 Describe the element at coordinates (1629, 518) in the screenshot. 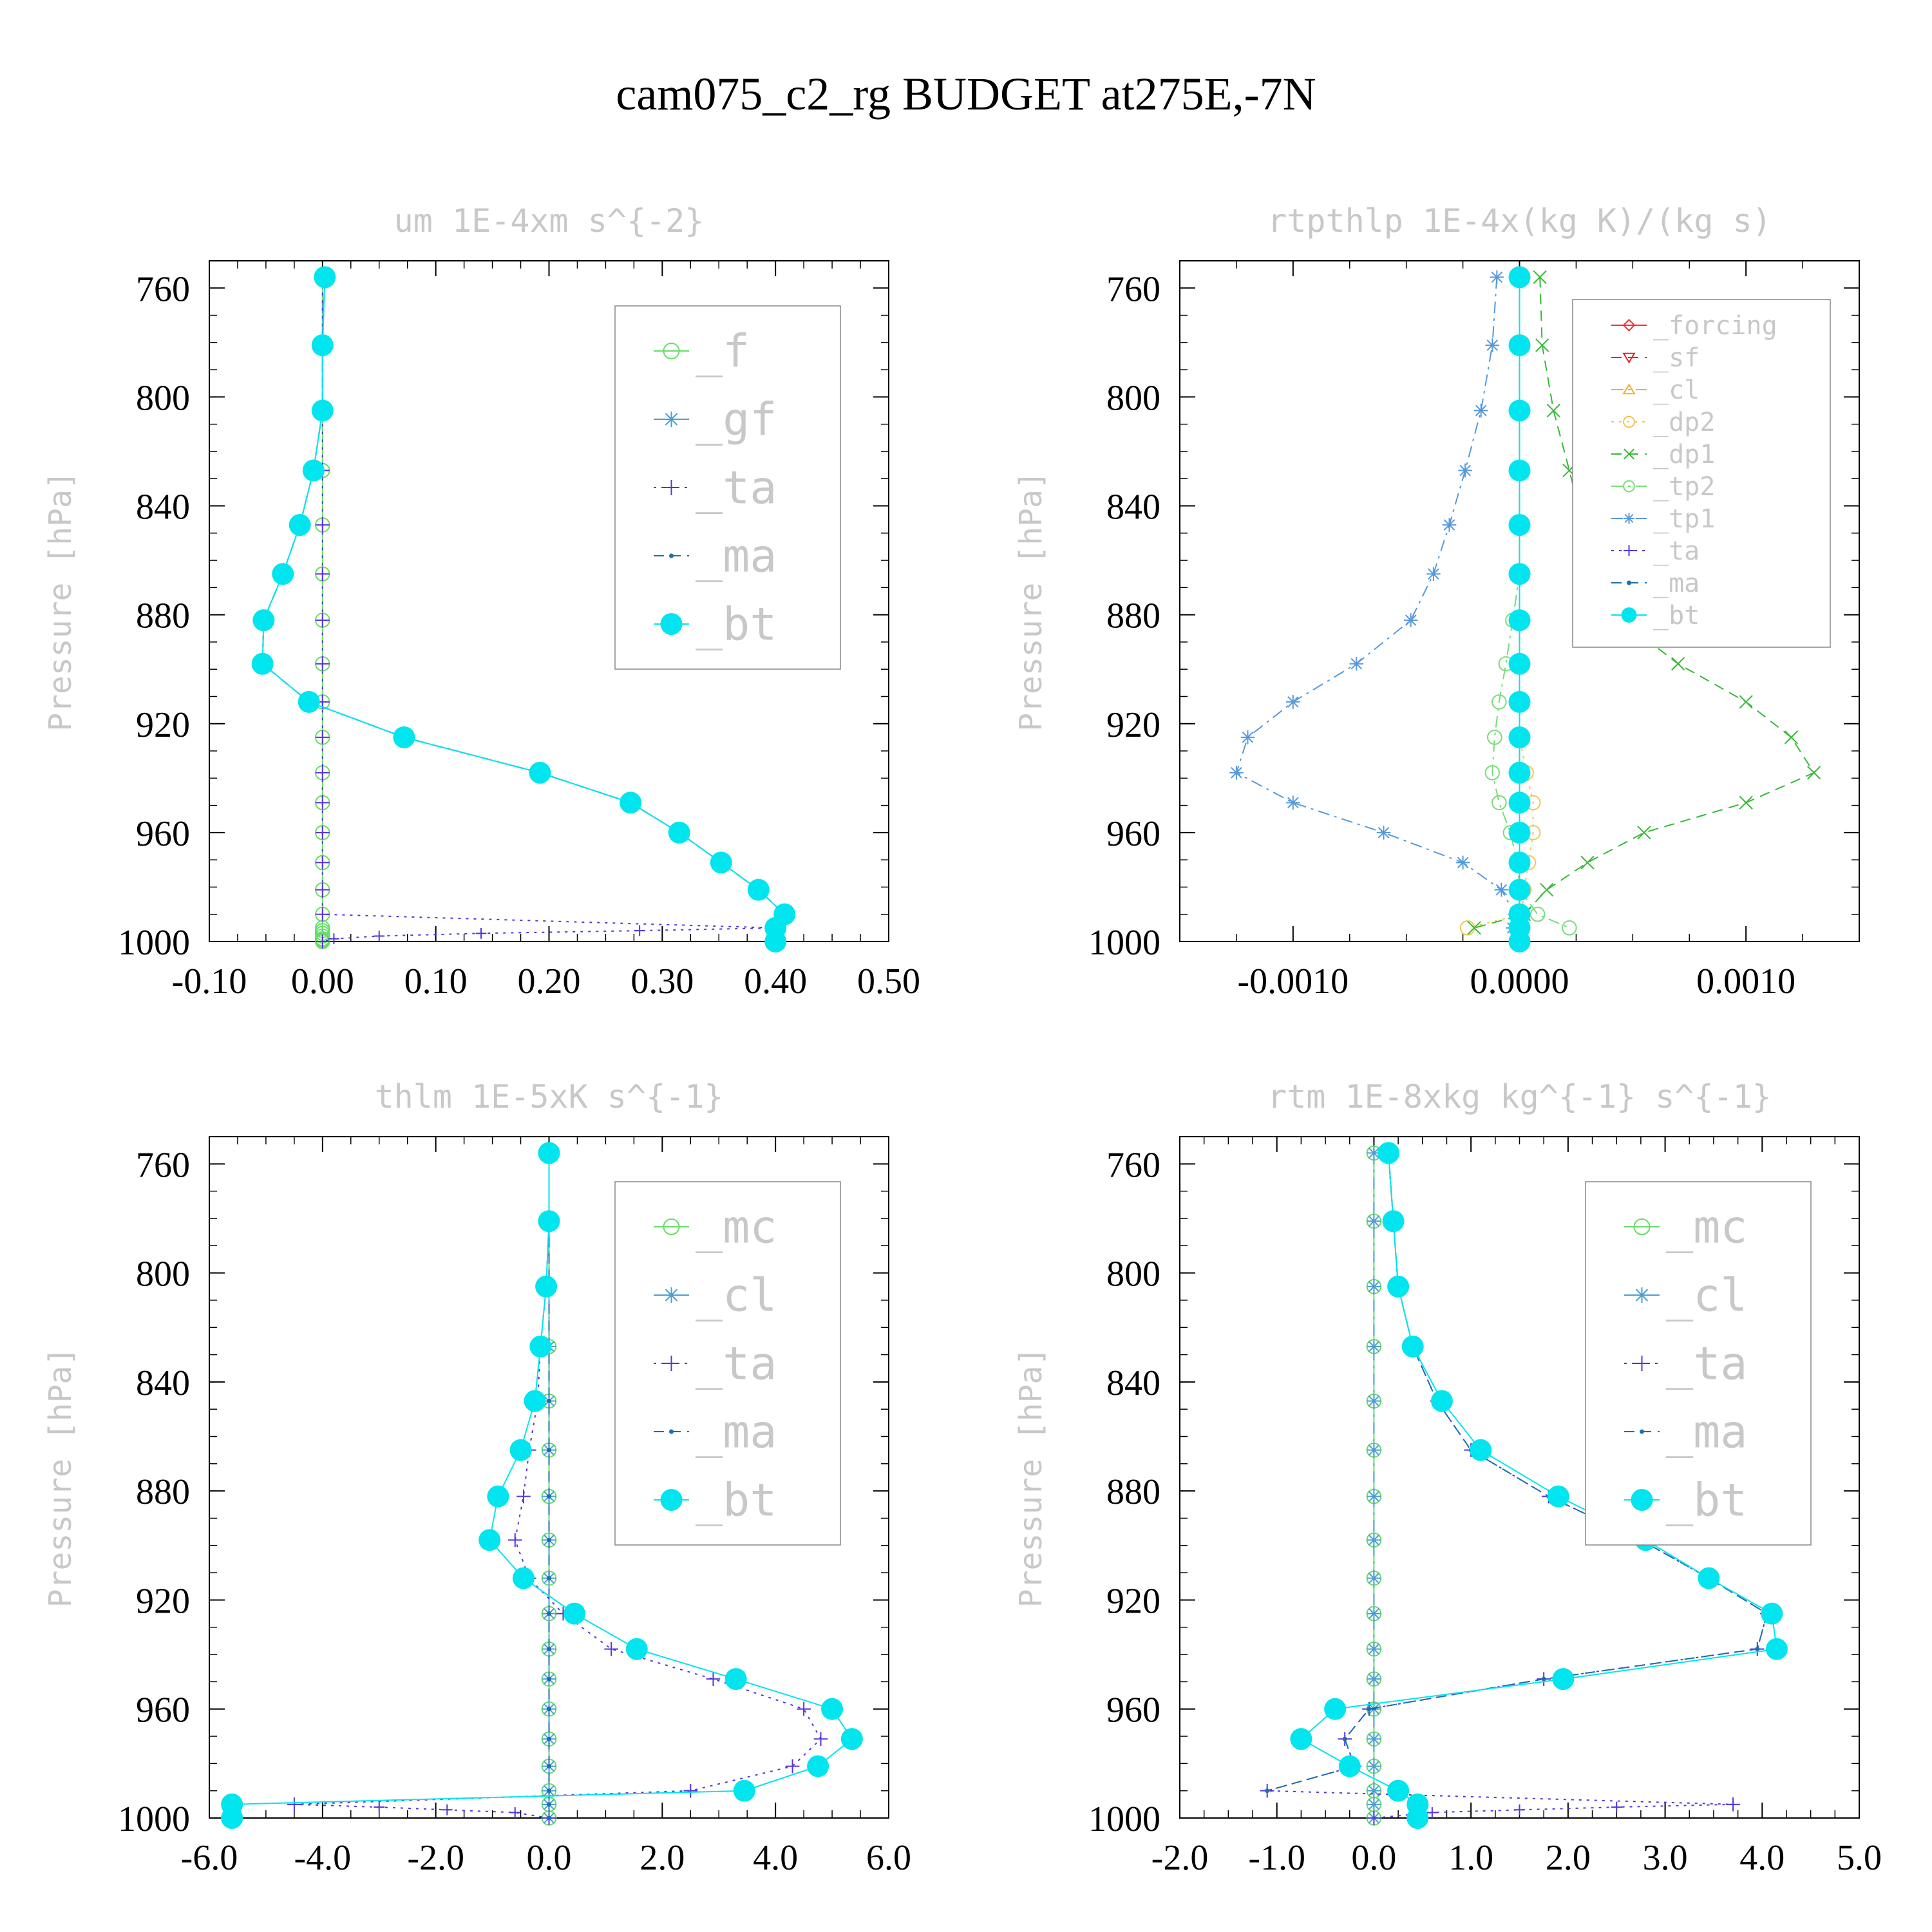

I see `legend-marker-tp1` at that location.